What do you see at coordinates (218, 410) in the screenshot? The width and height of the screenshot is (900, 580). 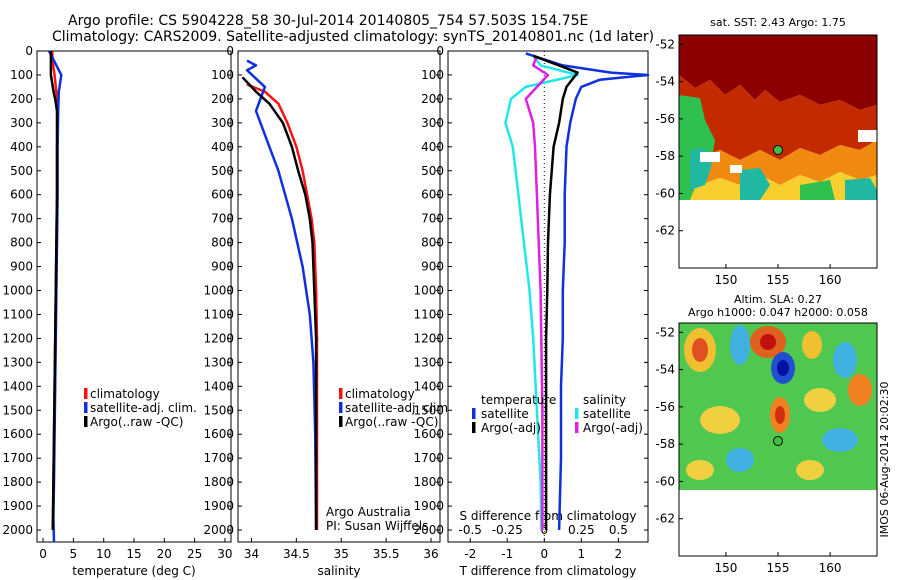 I see `salinity-ytick-label: 1500` at bounding box center [218, 410].